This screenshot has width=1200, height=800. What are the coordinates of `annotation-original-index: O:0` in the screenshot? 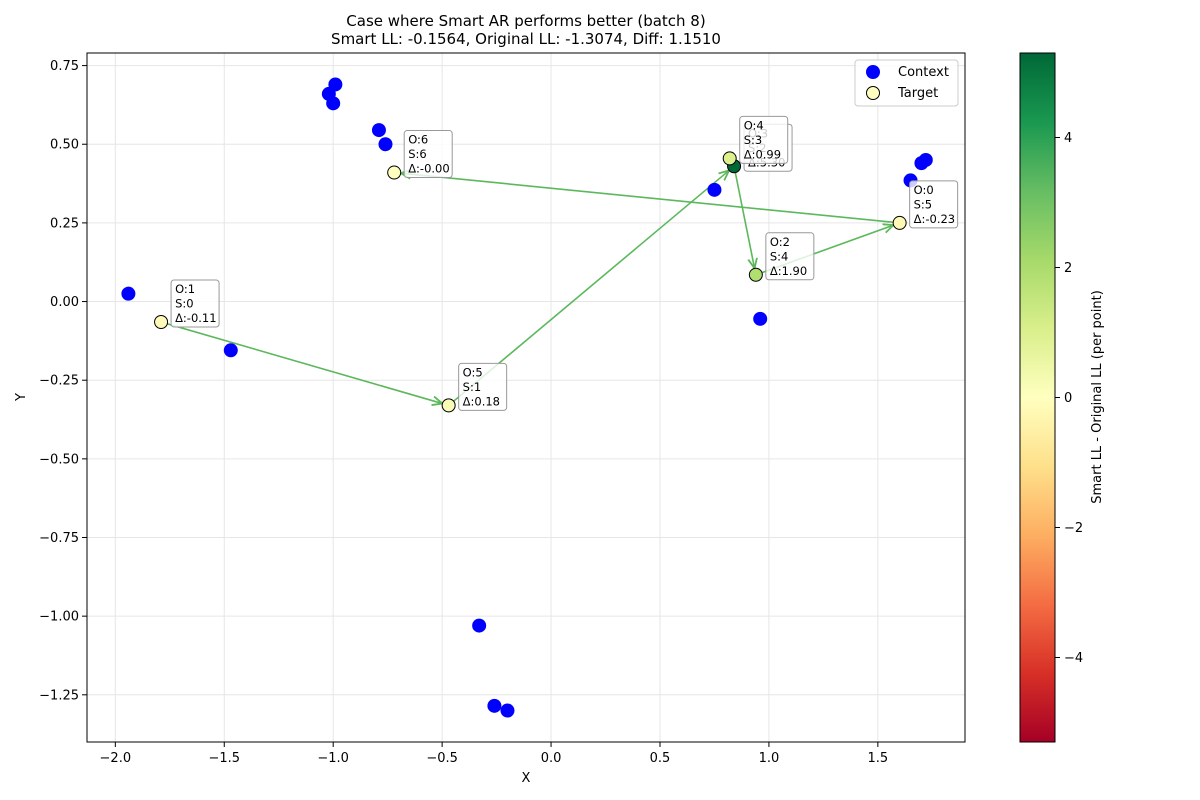 It's located at (924, 190).